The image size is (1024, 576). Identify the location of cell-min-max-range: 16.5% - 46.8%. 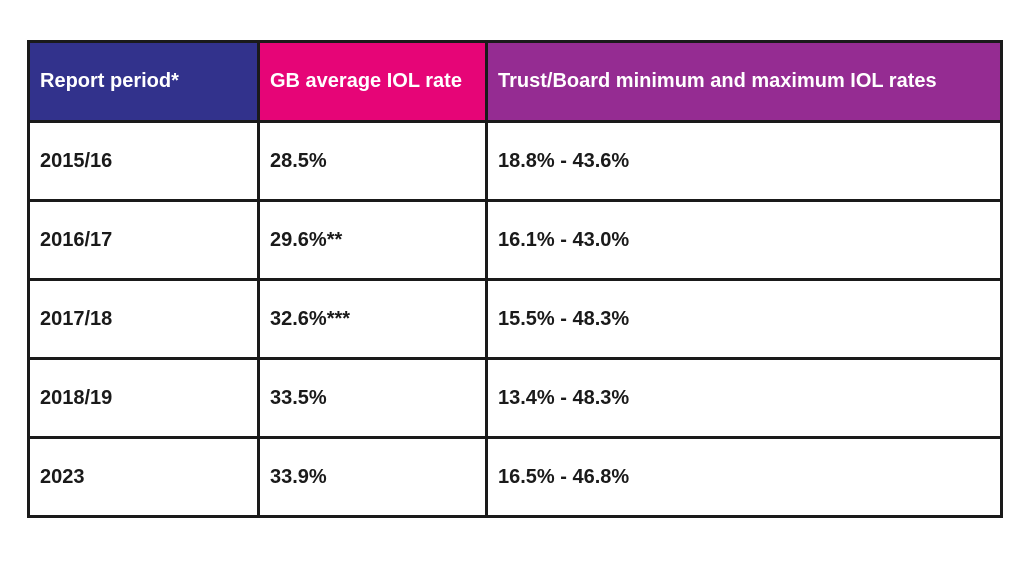
(744, 477).